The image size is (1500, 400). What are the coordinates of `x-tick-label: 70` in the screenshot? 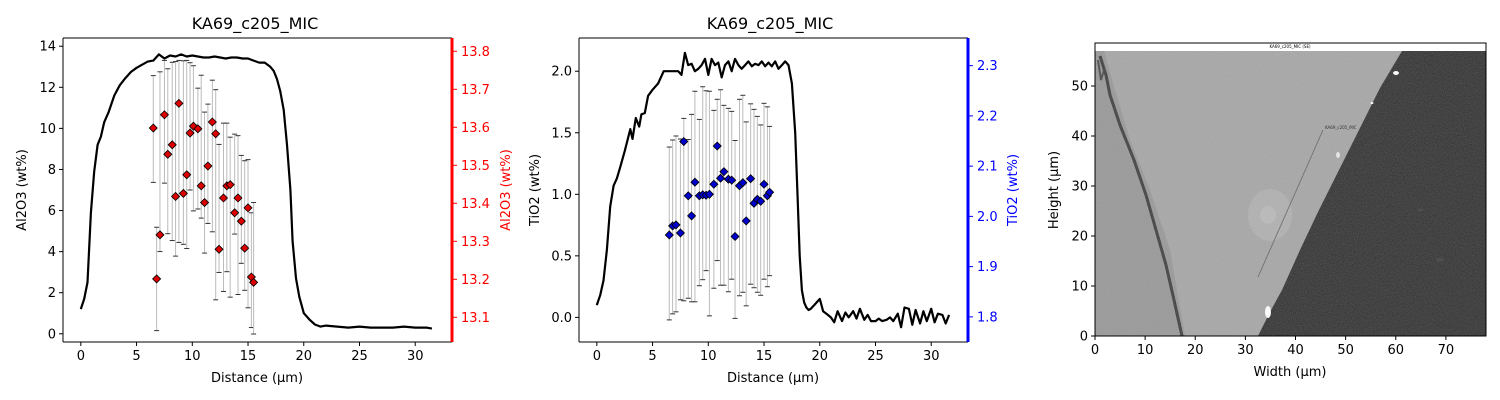 It's located at (1446, 350).